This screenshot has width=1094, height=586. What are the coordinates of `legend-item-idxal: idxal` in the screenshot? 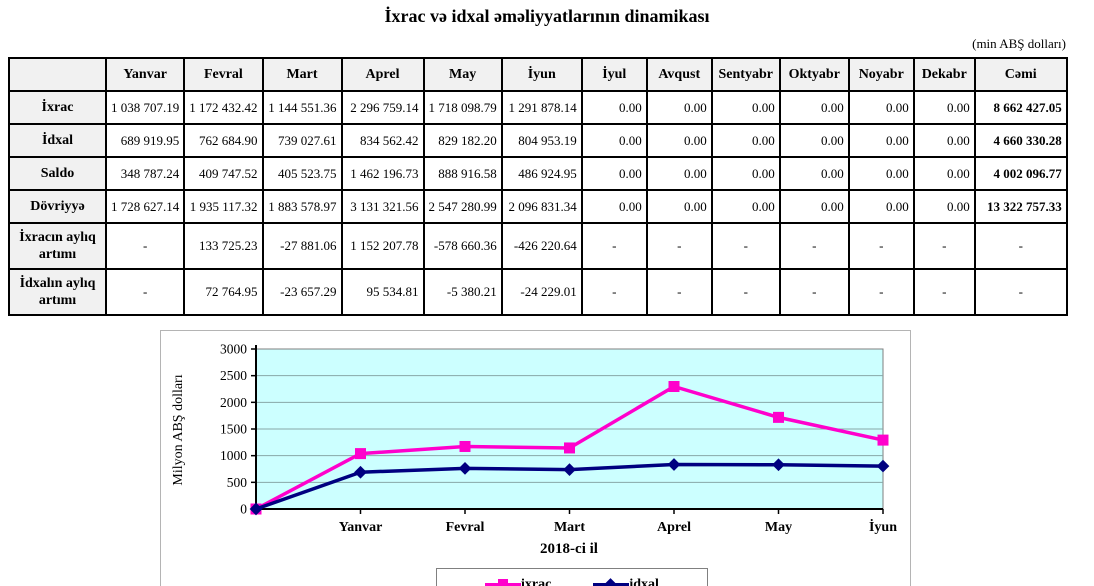 It's located at (626, 581).